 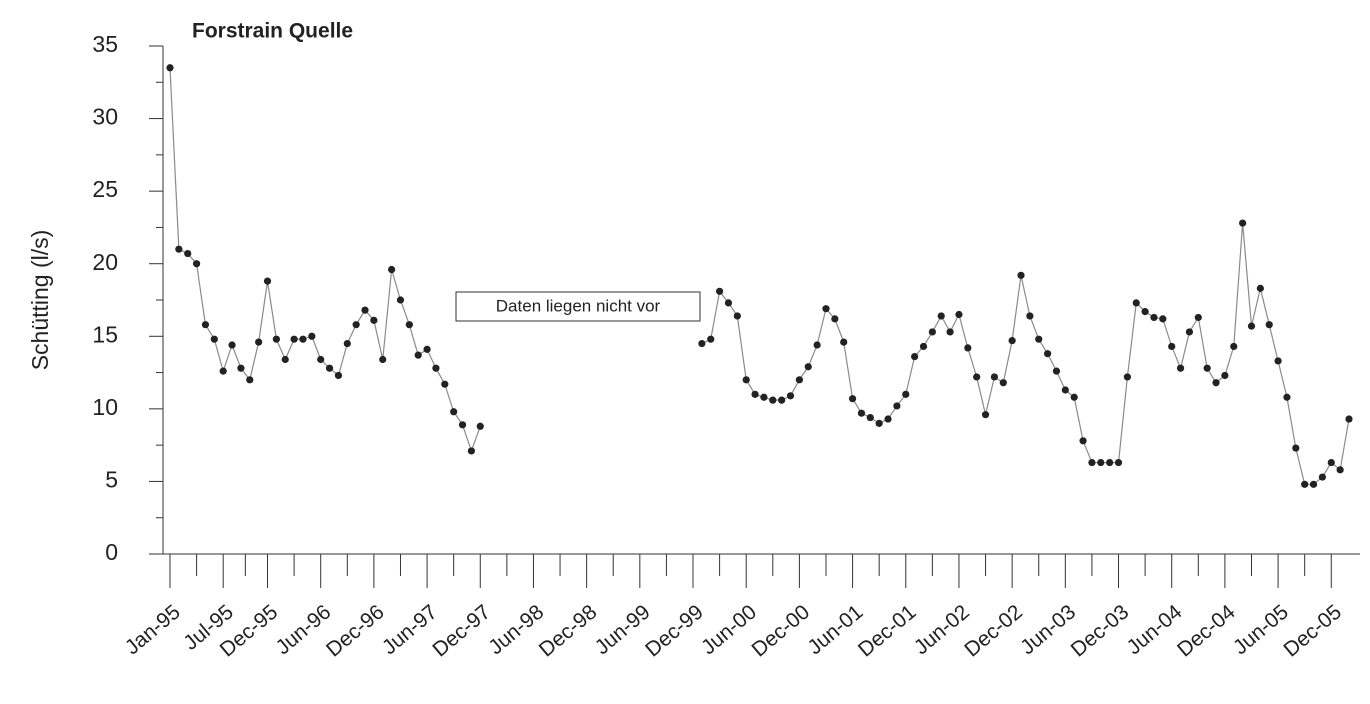 What do you see at coordinates (835, 629) in the screenshot?
I see `x-tick-label: Jun-01` at bounding box center [835, 629].